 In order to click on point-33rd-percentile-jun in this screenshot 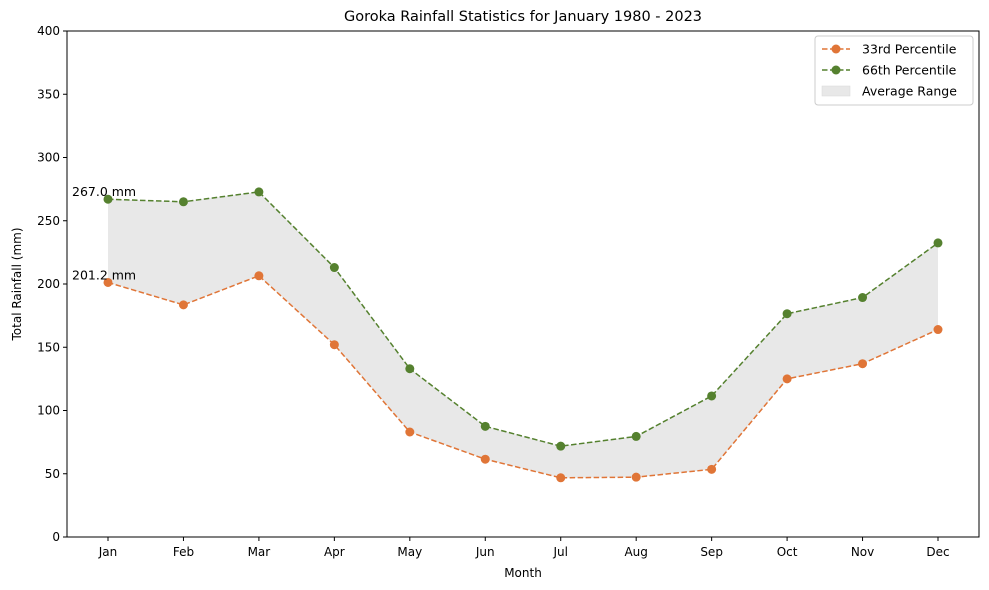, I will do `click(485, 459)`.